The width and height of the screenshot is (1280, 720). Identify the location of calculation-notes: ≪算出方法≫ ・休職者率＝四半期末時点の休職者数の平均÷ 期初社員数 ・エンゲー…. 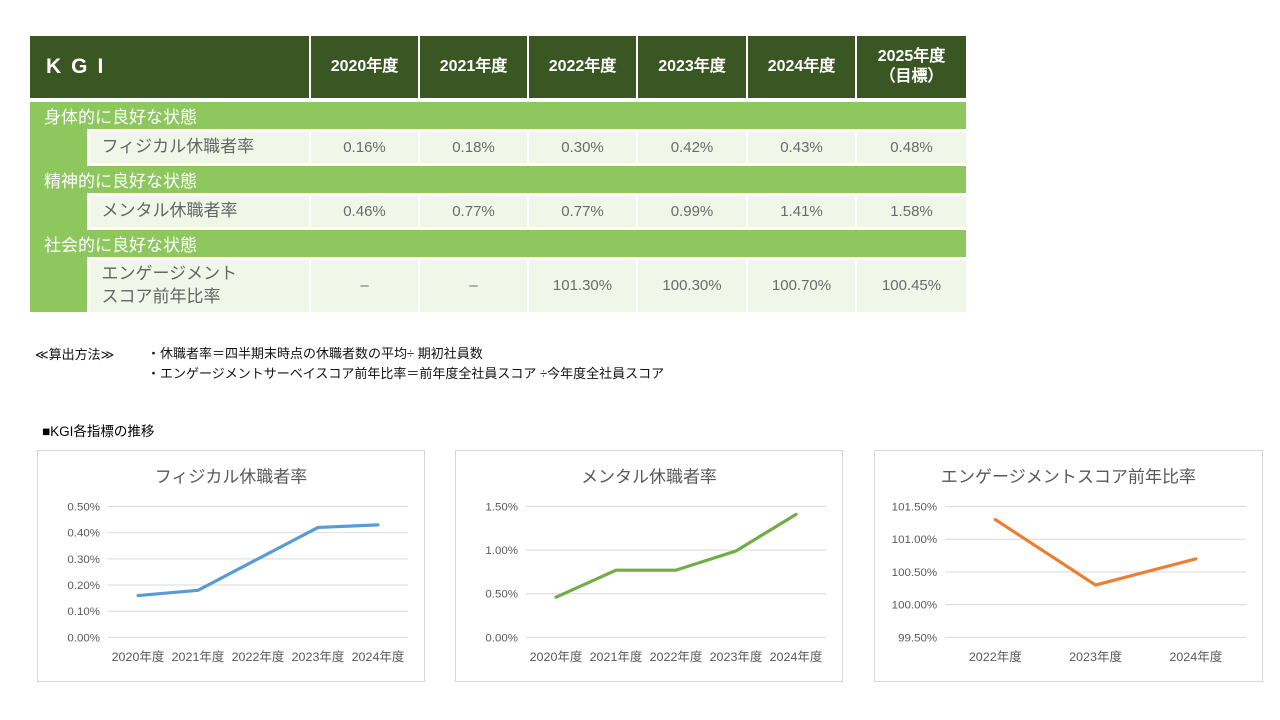
(349, 364).